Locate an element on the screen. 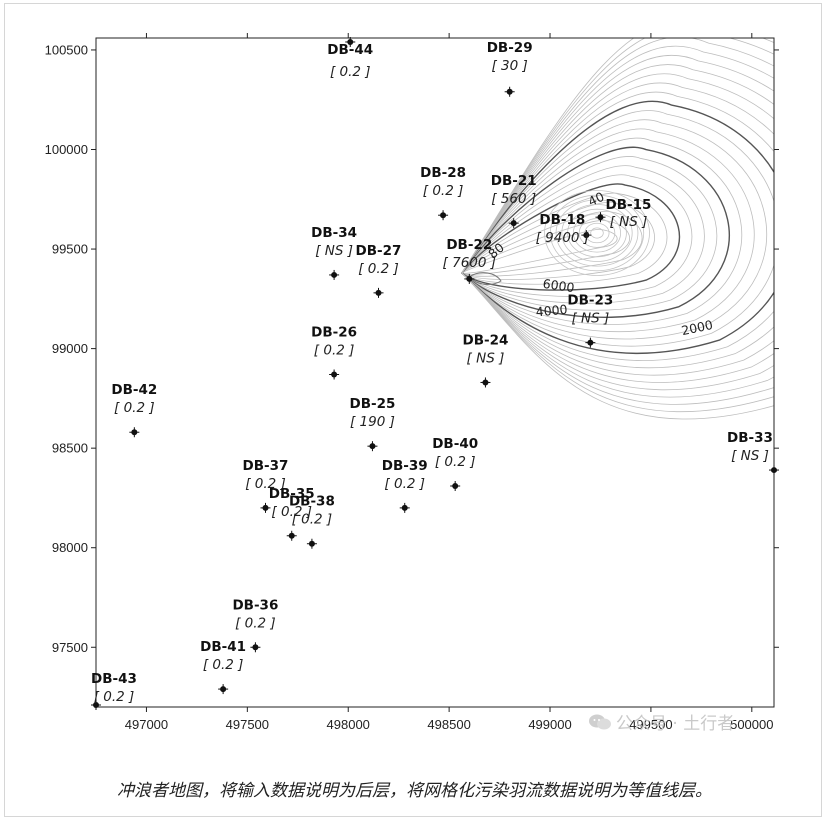 The width and height of the screenshot is (829, 829). well-db-40: DB-40 [ 0.2 ] is located at coordinates (455, 463).